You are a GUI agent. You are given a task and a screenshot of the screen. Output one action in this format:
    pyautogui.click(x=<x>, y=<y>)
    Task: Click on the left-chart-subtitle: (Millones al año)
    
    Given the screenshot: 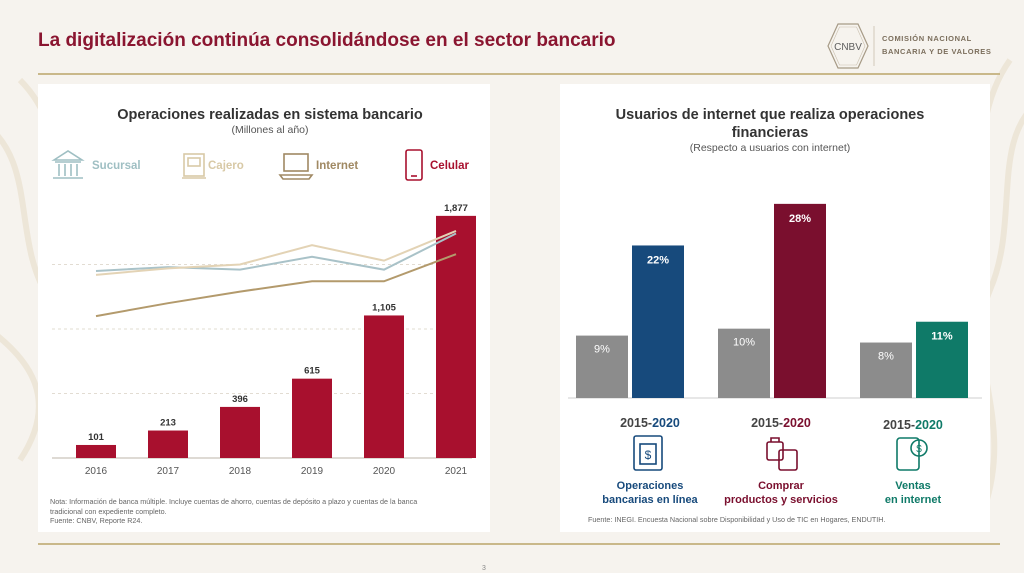 What is the action you would take?
    pyautogui.click(x=270, y=130)
    